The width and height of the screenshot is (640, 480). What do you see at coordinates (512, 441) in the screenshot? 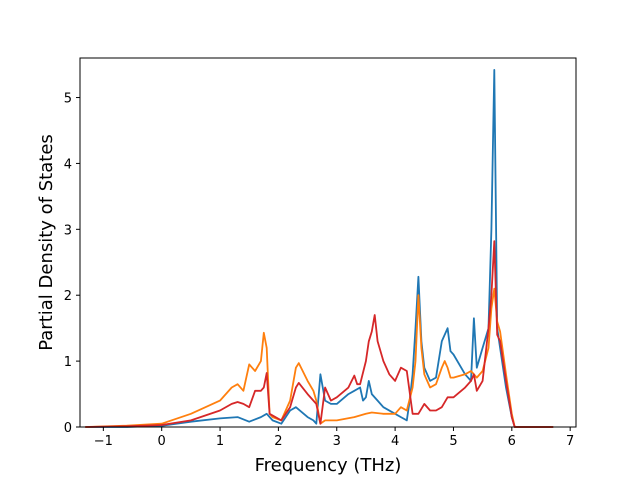
I see `x-tick-label: 6` at bounding box center [512, 441].